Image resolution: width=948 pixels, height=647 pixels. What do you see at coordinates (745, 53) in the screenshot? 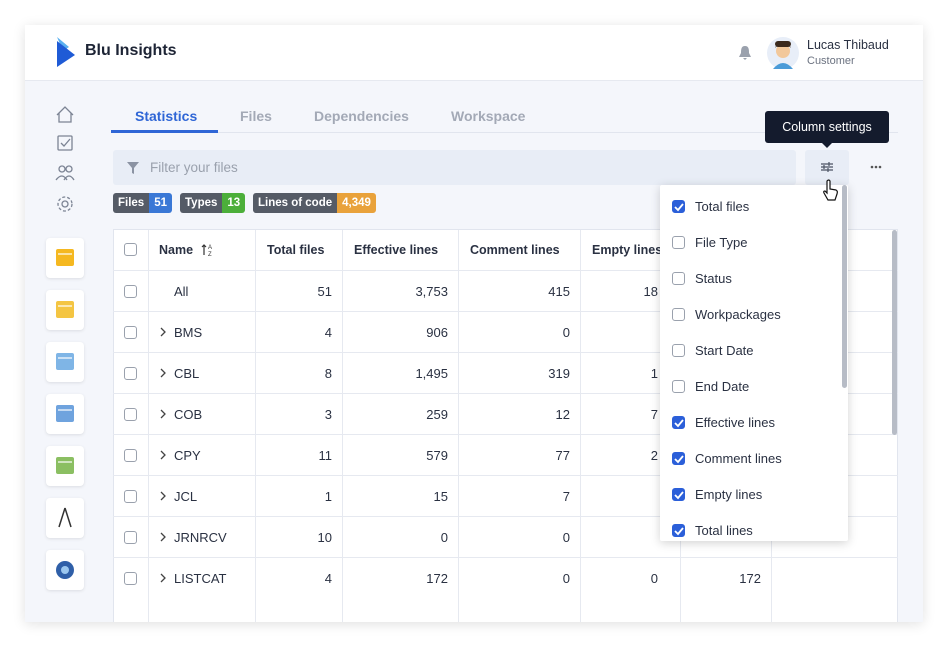
I see `notifications` at bounding box center [745, 53].